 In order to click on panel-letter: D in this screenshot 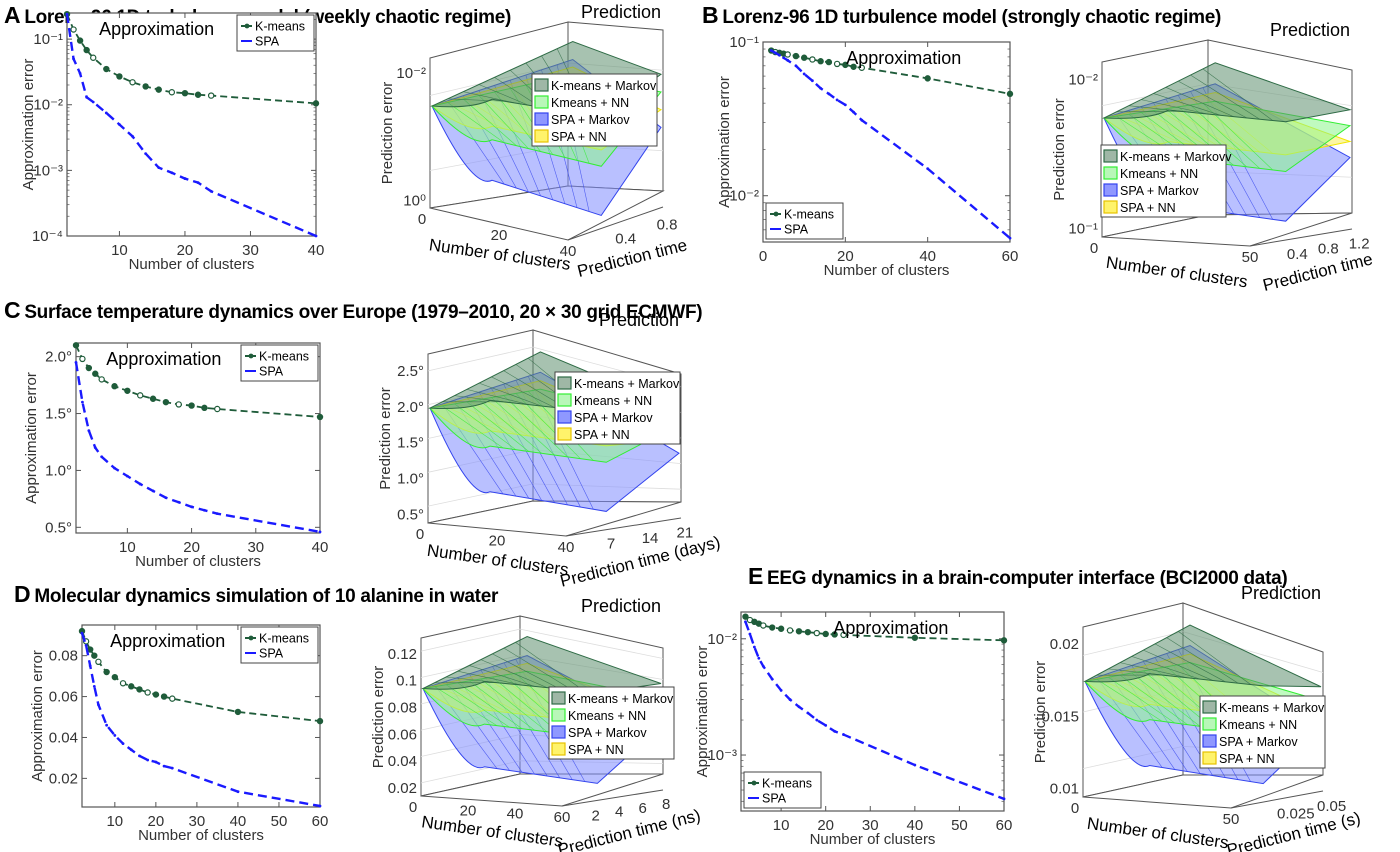, I will do `click(22, 594)`.